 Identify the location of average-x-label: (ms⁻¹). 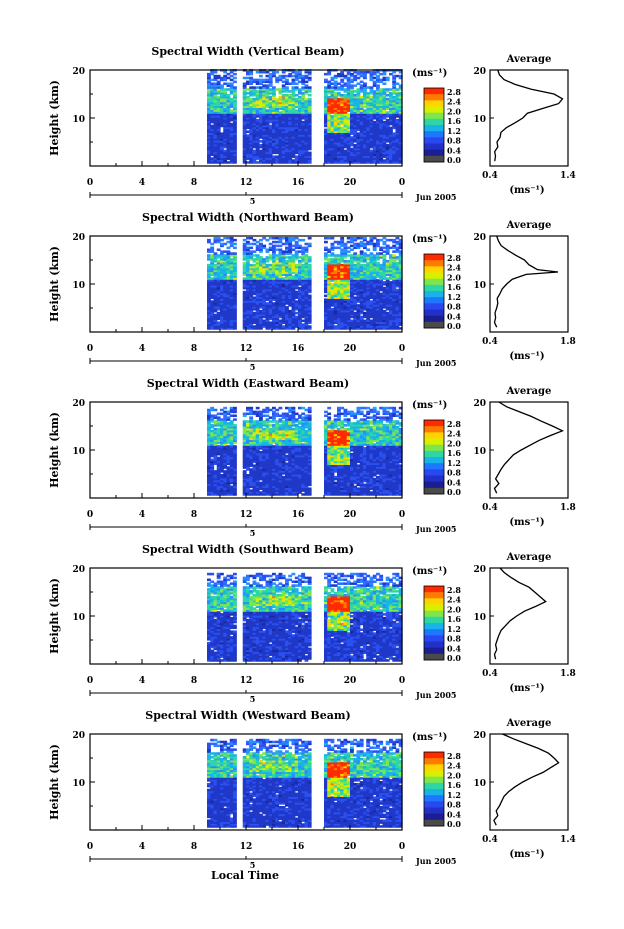
(526, 356).